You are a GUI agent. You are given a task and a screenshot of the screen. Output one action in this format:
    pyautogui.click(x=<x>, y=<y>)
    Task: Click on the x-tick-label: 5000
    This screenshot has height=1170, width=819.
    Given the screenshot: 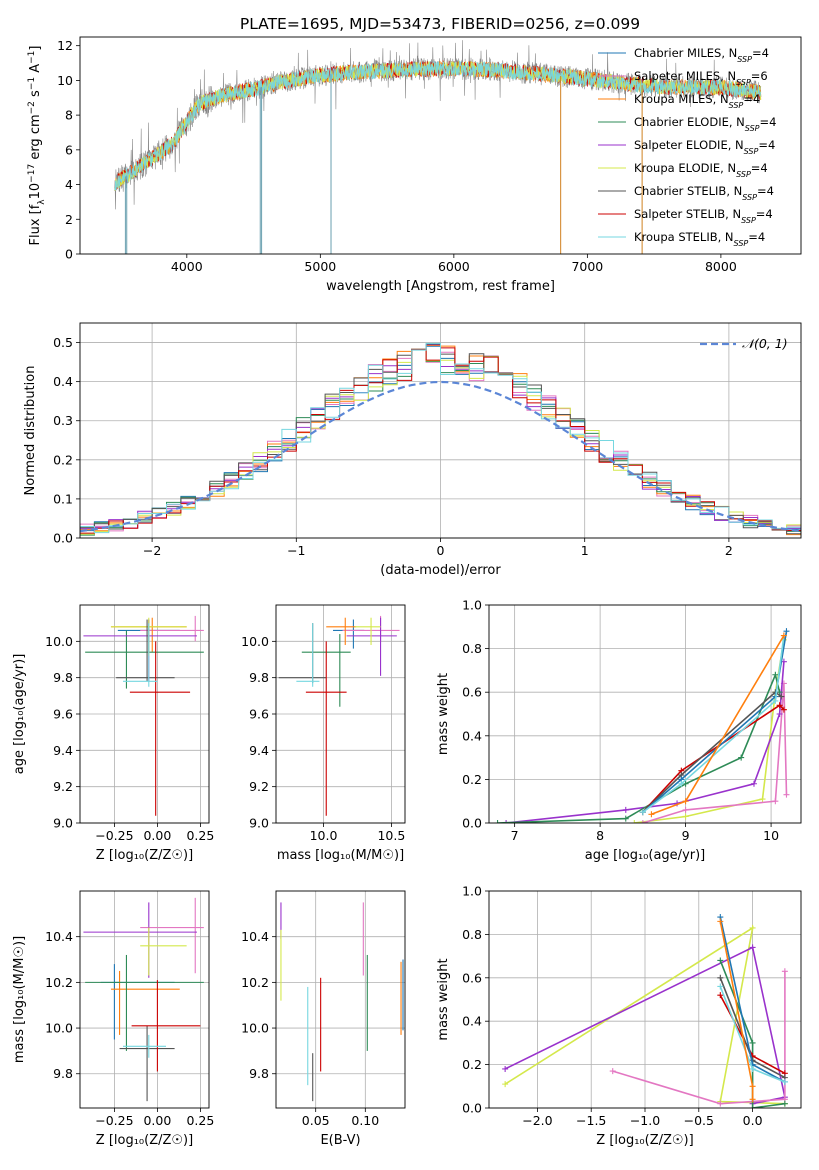 What is the action you would take?
    pyautogui.click(x=320, y=266)
    